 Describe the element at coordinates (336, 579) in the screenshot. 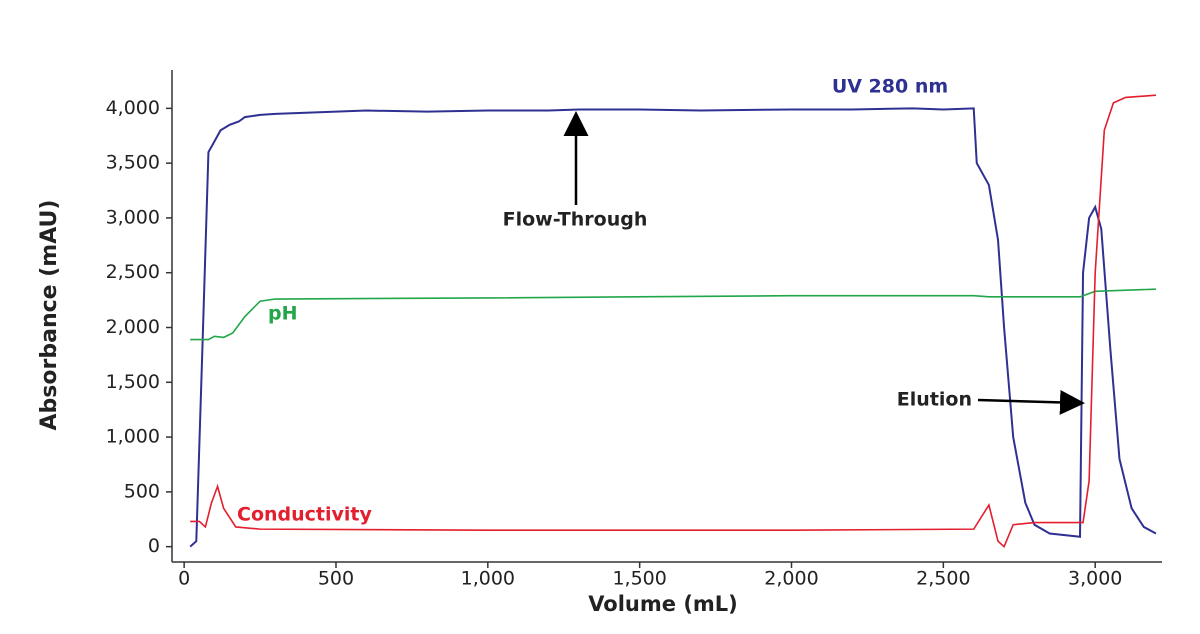

I see `x-tick-label: 500` at that location.